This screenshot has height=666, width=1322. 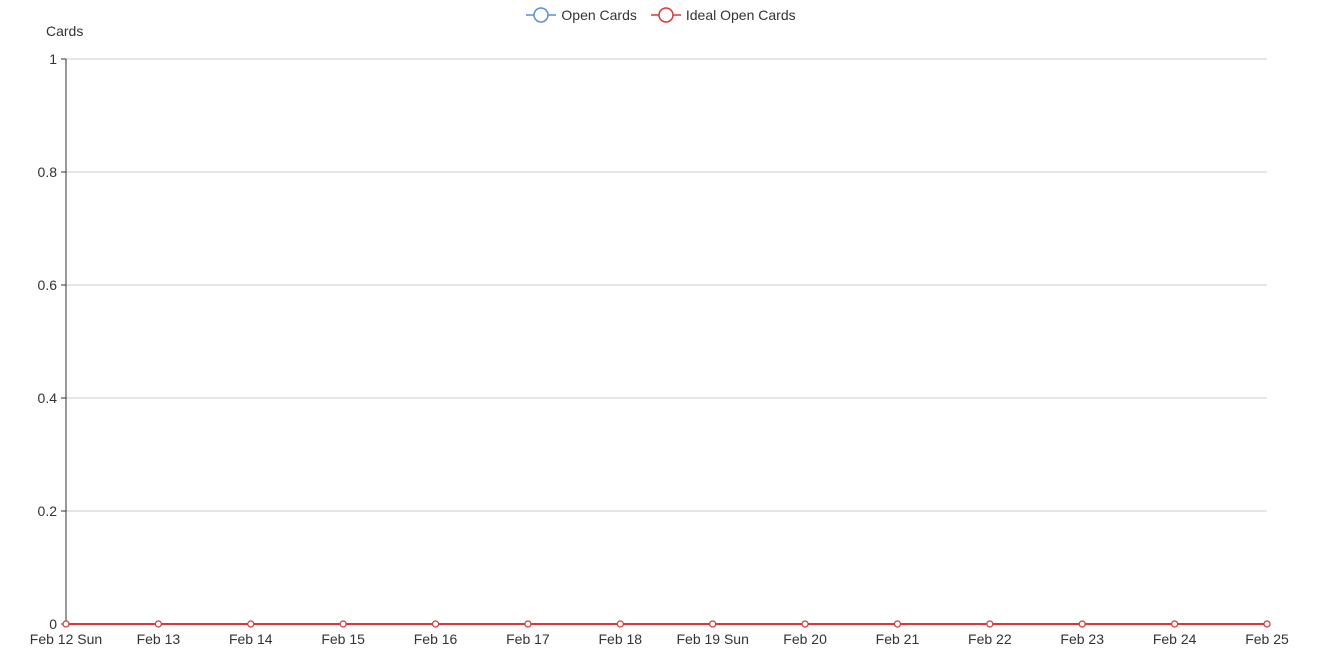 I want to click on y-axis-title: Cards, so click(x=64, y=31).